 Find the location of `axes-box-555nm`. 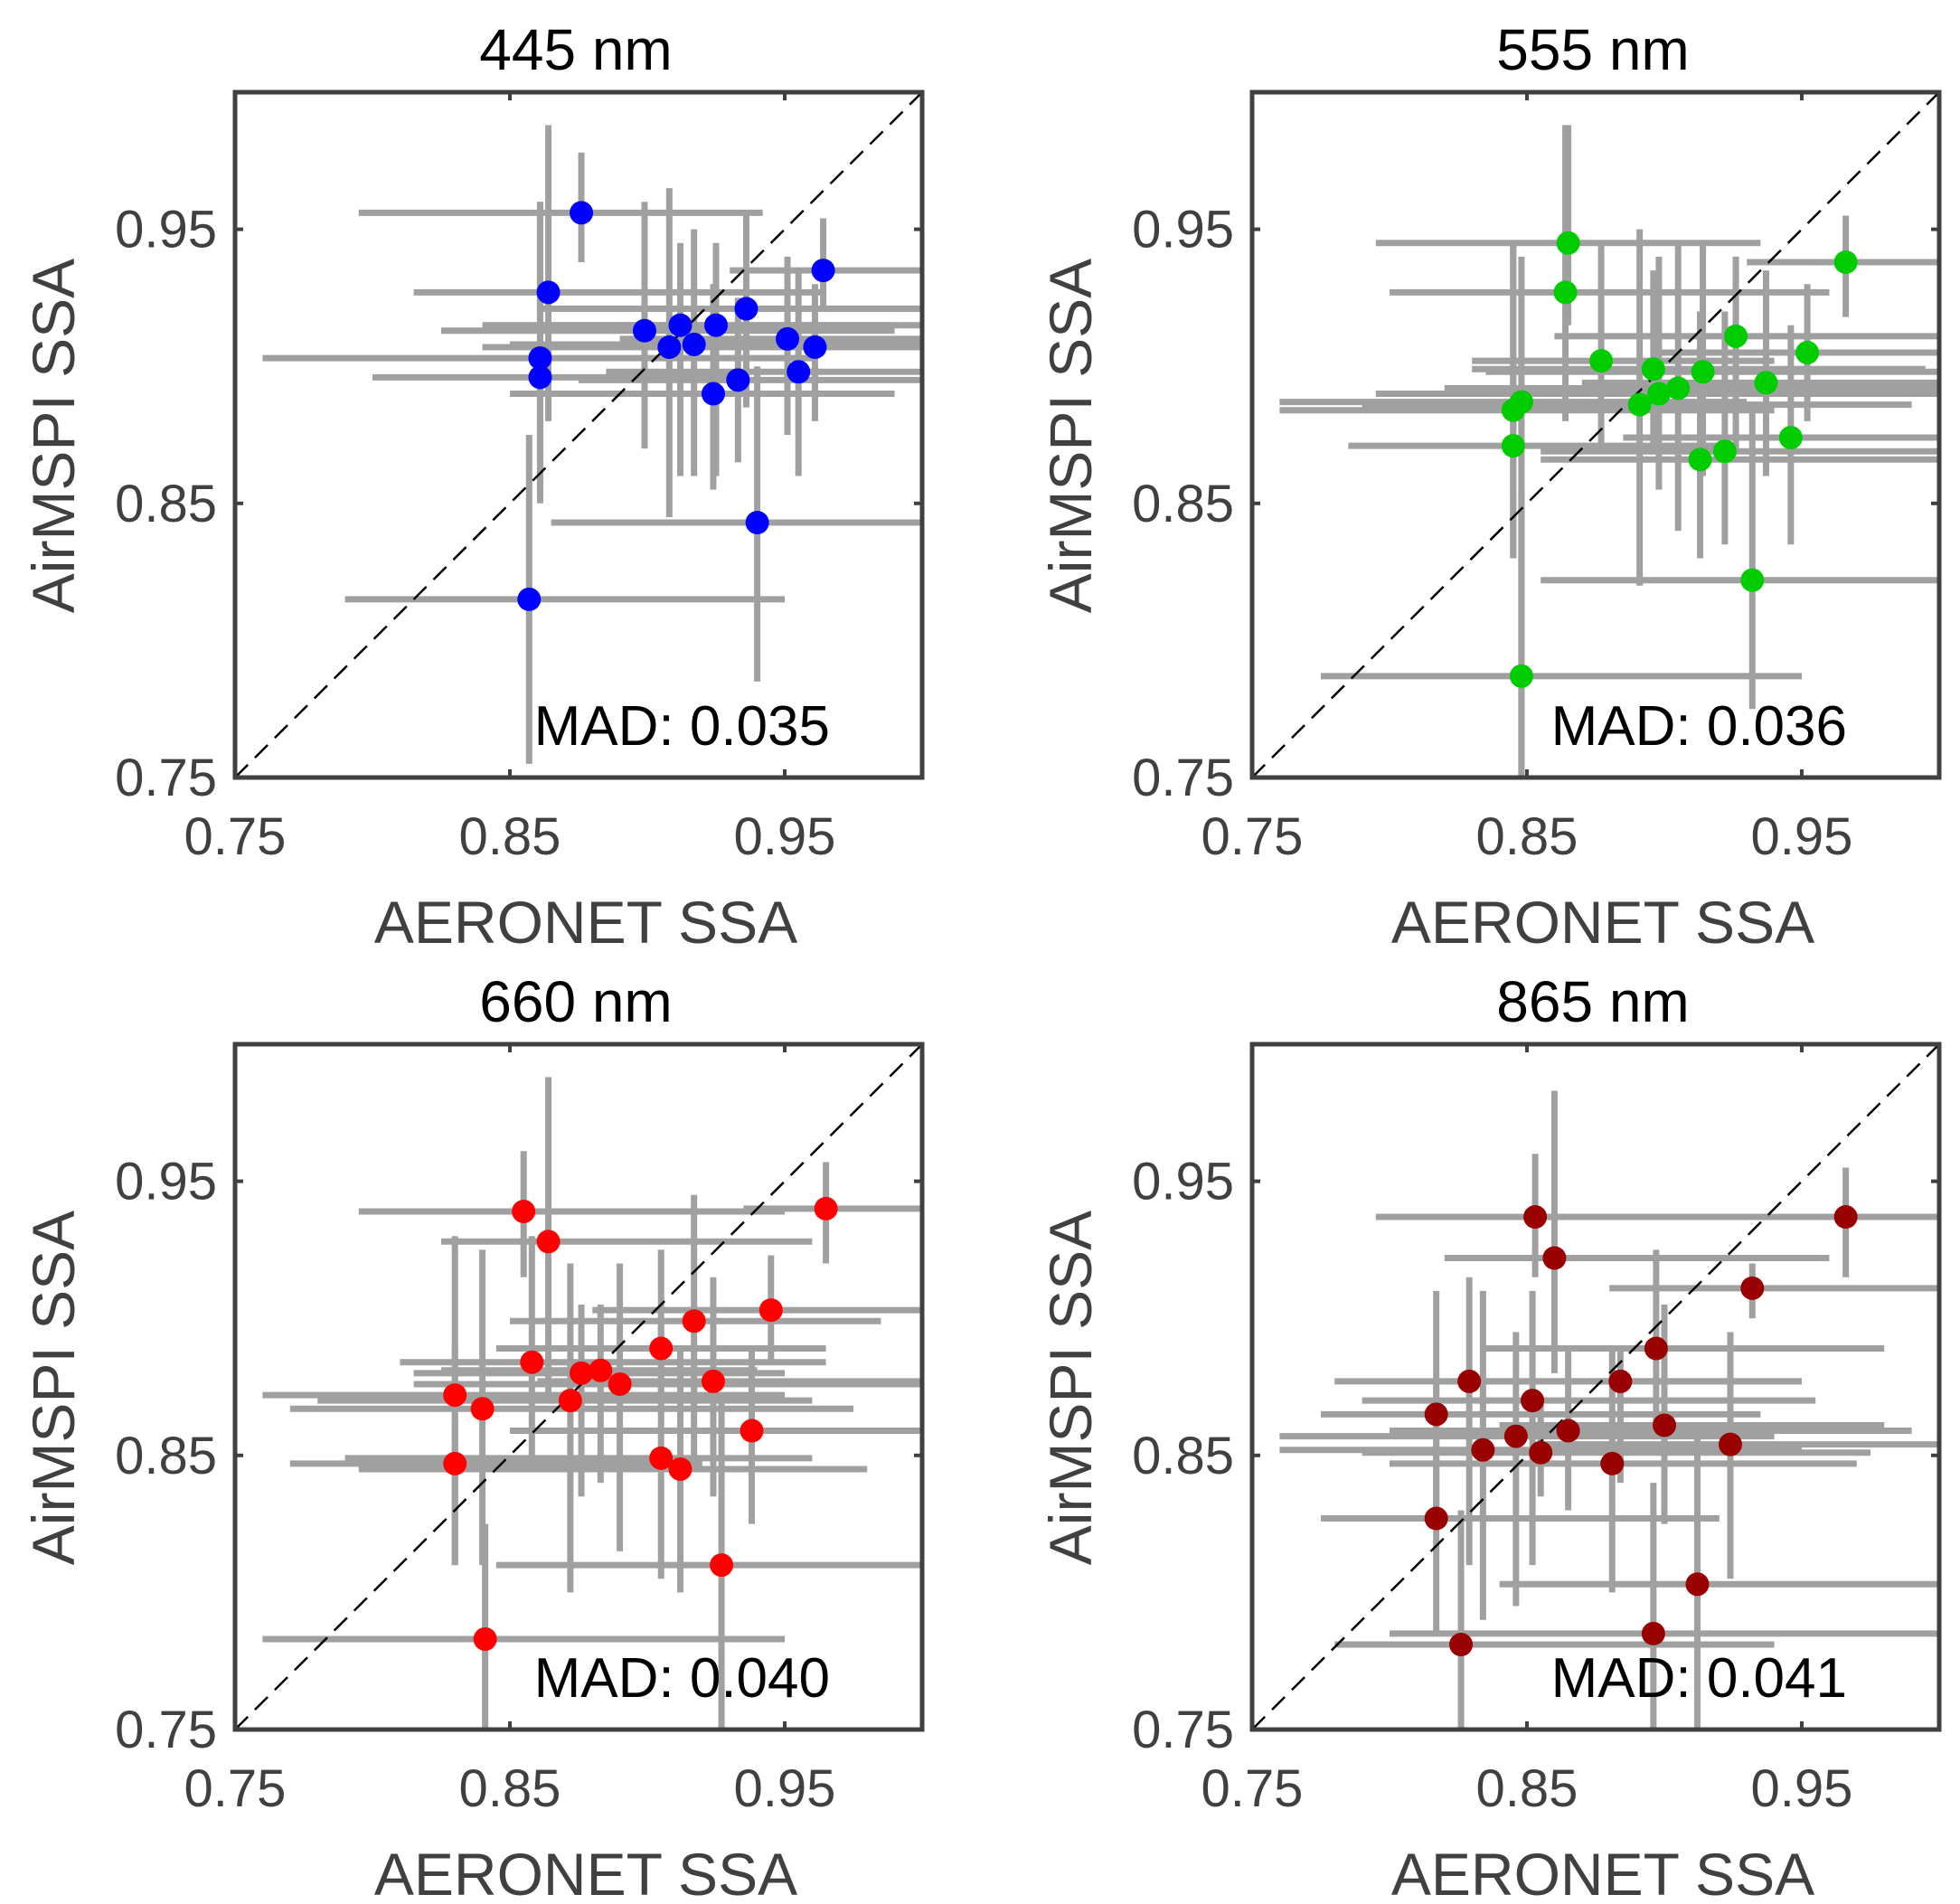

axes-box-555nm is located at coordinates (1595, 435).